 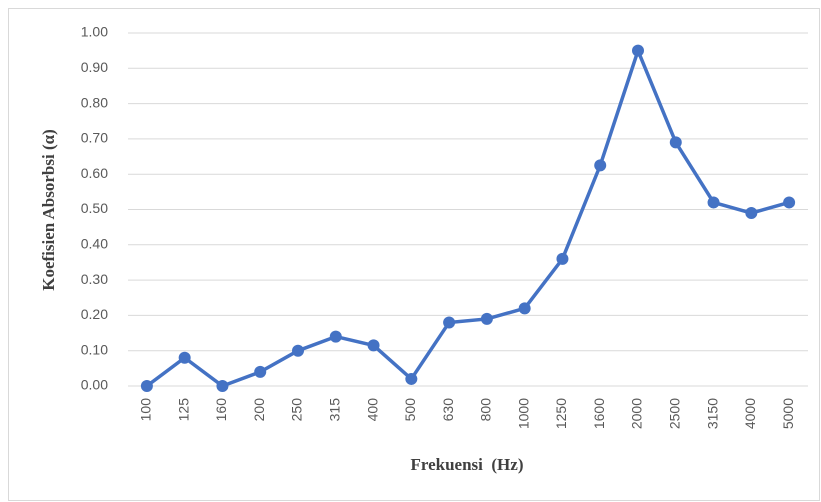 I want to click on y-tick-label: 0.40, so click(x=94, y=244).